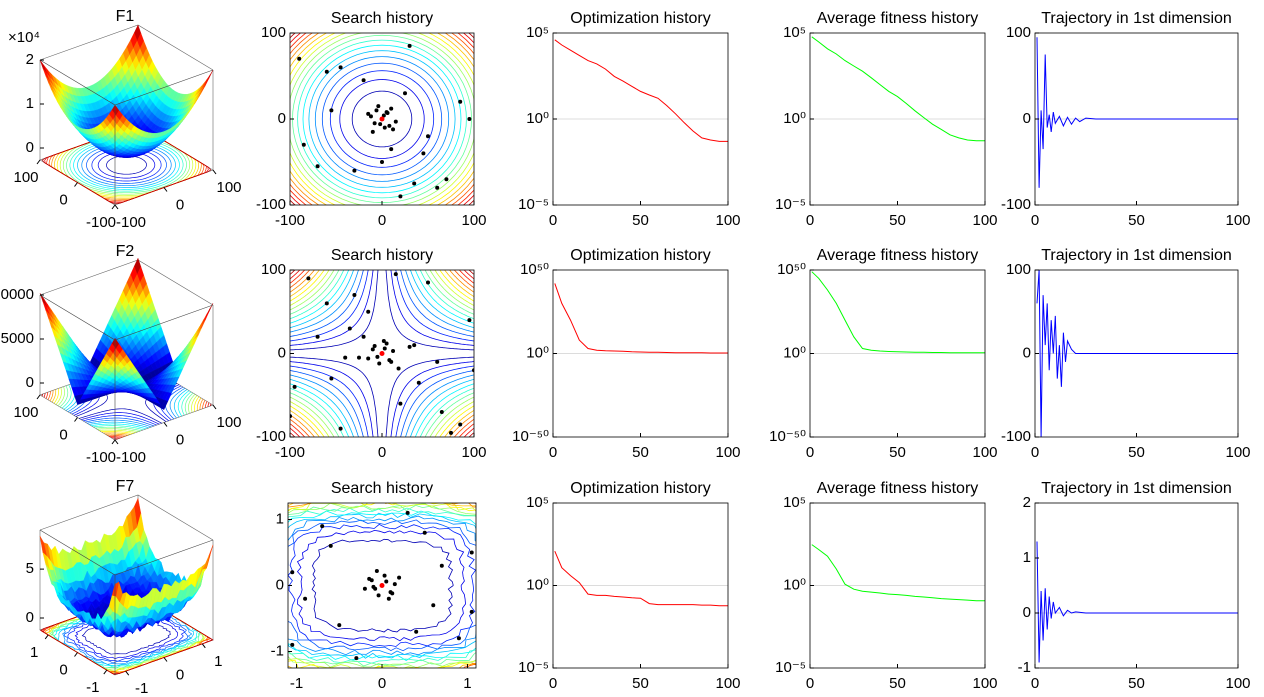 The height and width of the screenshot is (697, 1264). I want to click on y-tick-label: 10⁻⁵, so click(533, 667).